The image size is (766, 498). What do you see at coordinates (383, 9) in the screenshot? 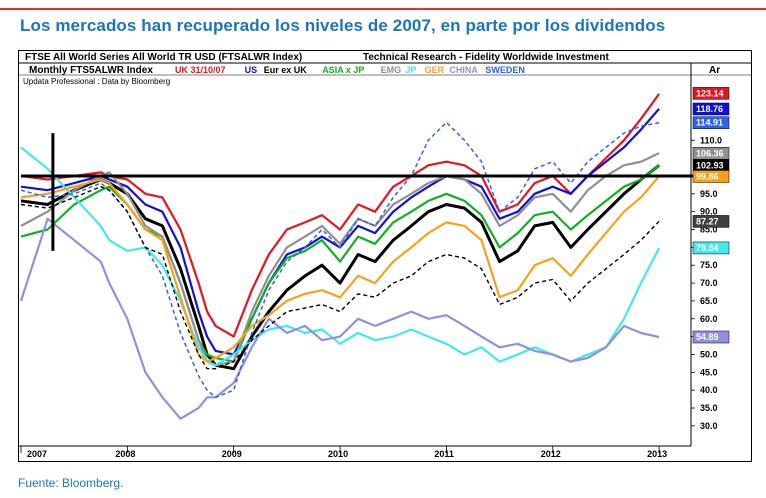
I see `header-rule` at bounding box center [383, 9].